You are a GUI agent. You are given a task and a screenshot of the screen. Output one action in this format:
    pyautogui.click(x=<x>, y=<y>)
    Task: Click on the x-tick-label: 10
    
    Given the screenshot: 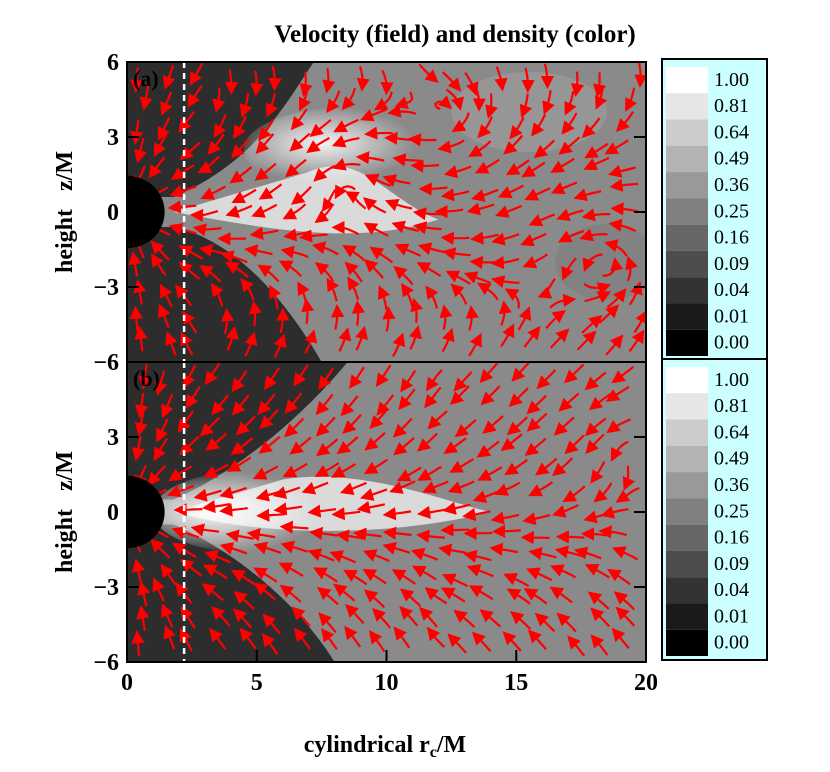 What is the action you would take?
    pyautogui.click(x=387, y=683)
    